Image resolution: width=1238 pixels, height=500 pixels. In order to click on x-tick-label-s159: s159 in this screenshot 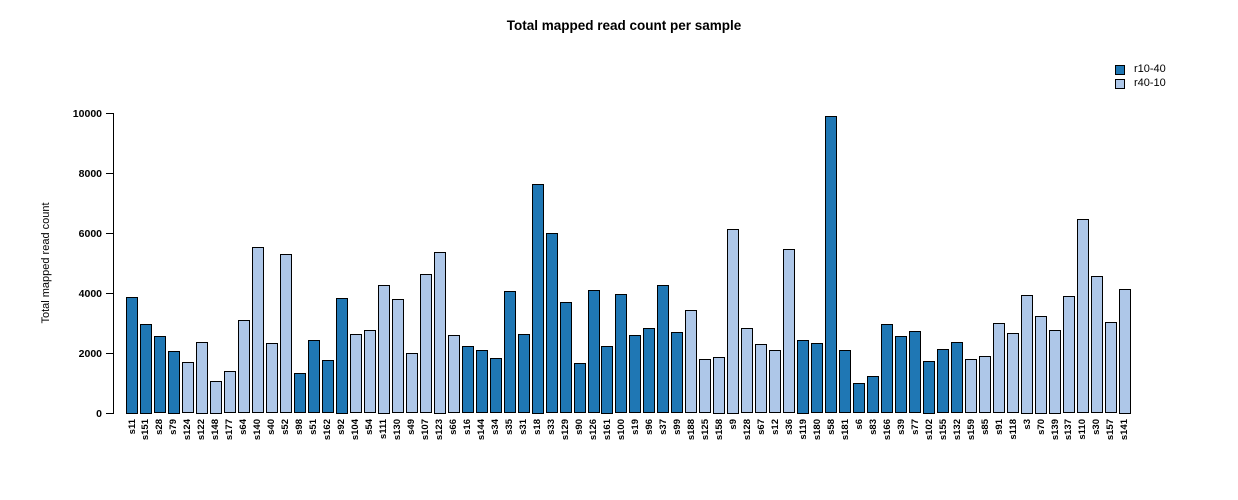, I will do `click(971, 430)`.